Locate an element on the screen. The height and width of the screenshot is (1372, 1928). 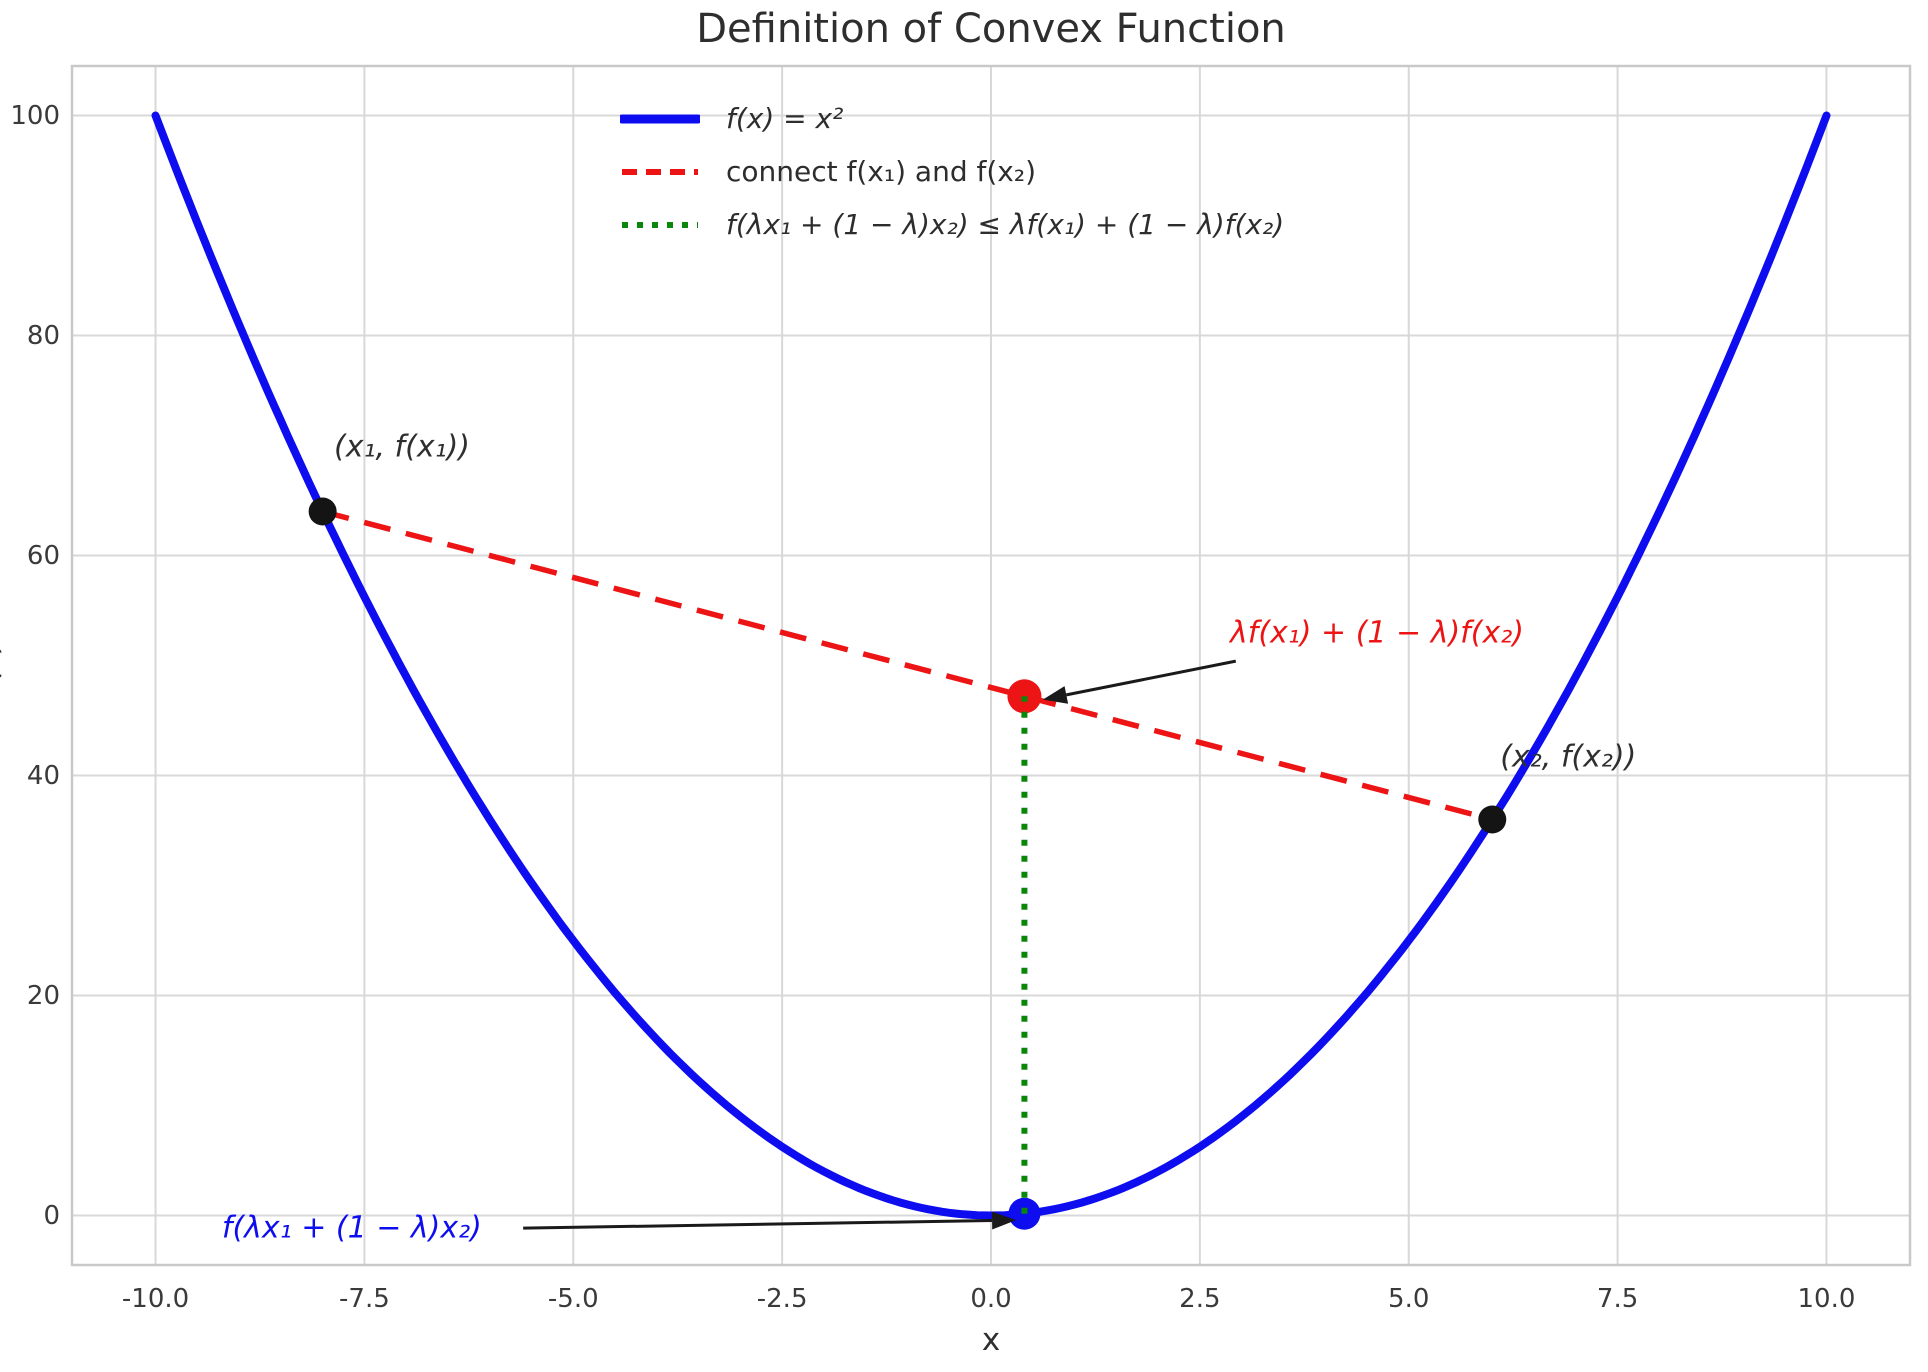
x-tick-label: 7.5 is located at coordinates (1617, 1299).